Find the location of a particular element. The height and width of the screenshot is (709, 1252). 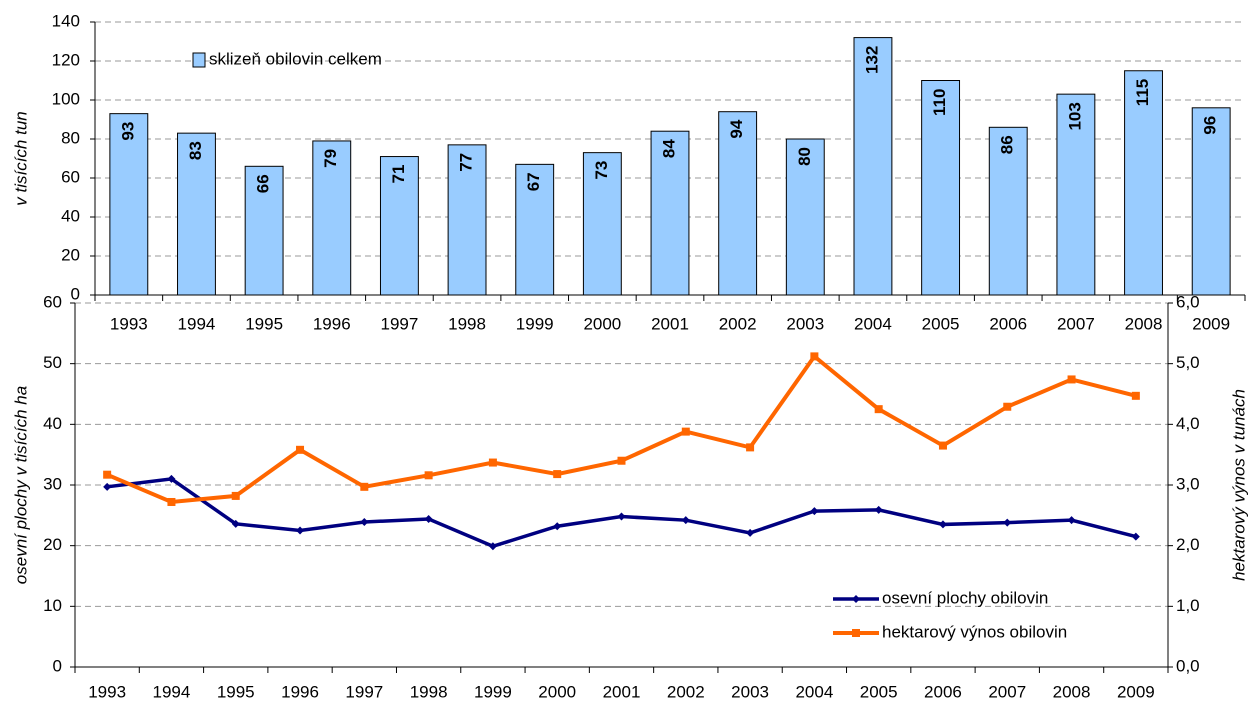

y-tick-label: 140 is located at coordinates (66, 20).